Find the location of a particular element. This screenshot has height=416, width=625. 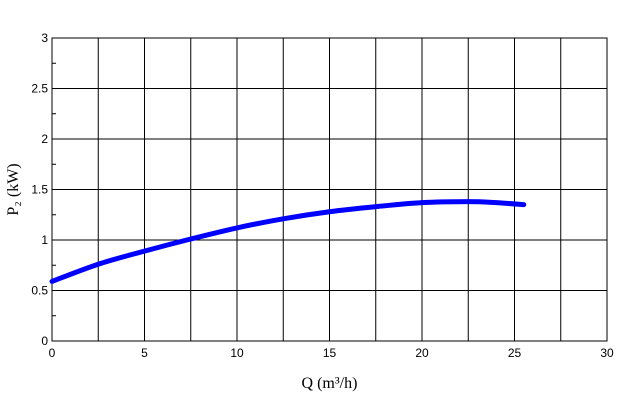

x-tick-label: 30 is located at coordinates (607, 353).